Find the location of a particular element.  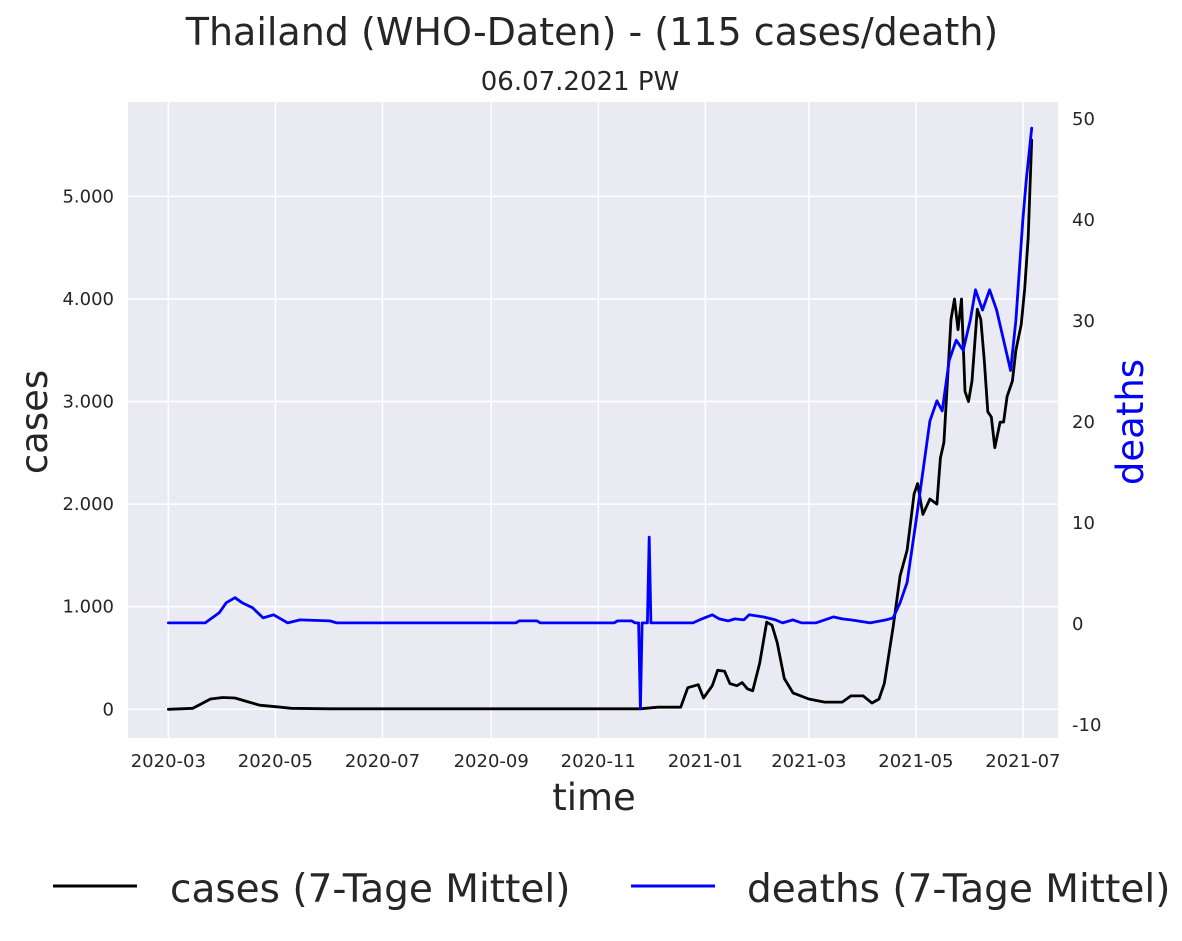

y2-tick-label: 20 is located at coordinates (1083, 422).